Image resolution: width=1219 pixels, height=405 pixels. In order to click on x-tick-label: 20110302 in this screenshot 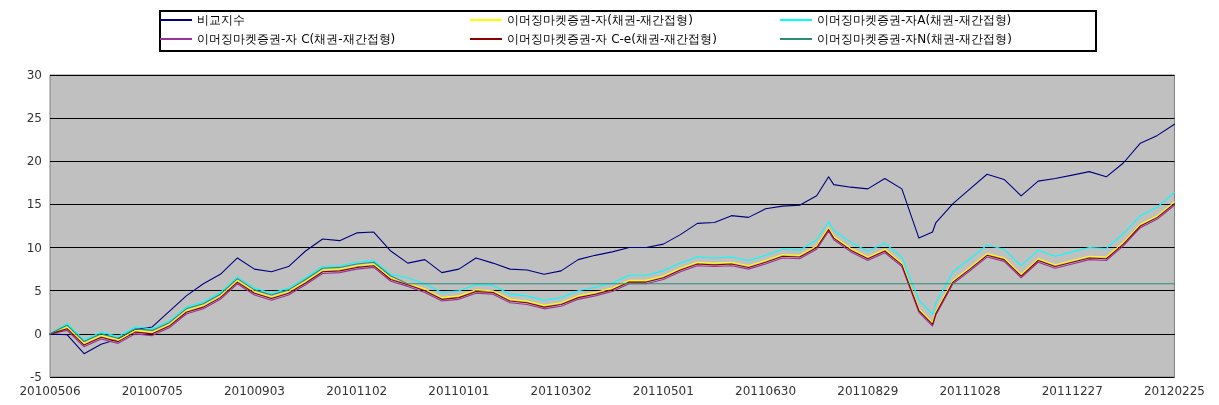, I will do `click(561, 391)`.